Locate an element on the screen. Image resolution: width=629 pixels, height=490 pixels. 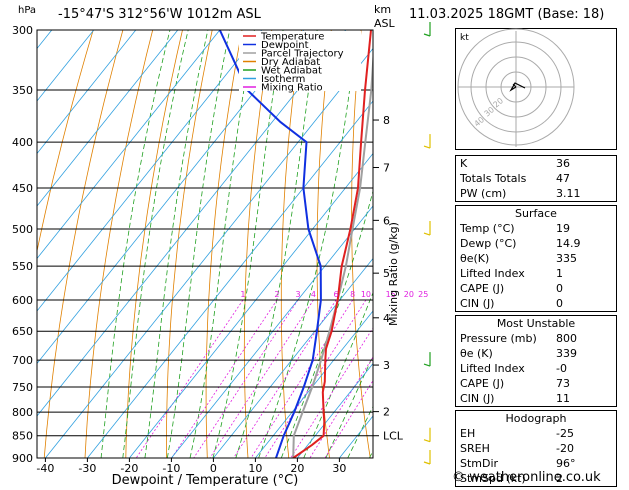
x-tick-label: 0 is located at coordinates (213, 468).